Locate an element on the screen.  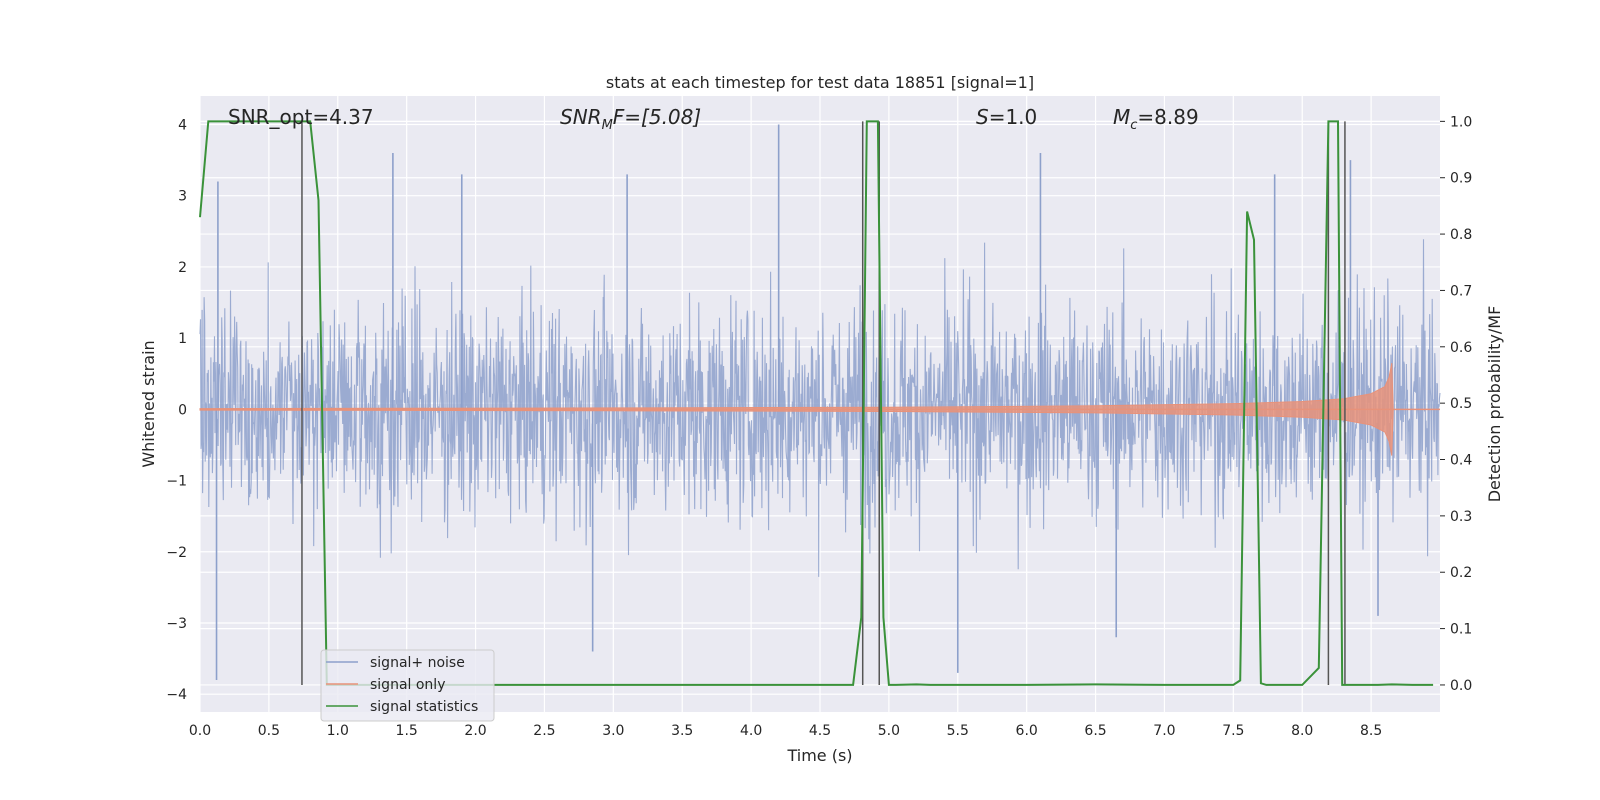
y-tick-label-right: 0.2 is located at coordinates (1461, 573).